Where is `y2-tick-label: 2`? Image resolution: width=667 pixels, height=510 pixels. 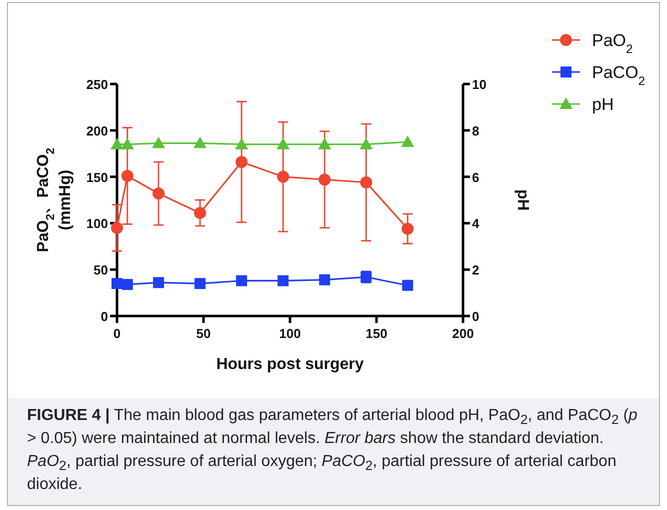 y2-tick-label: 2 is located at coordinates (476, 270).